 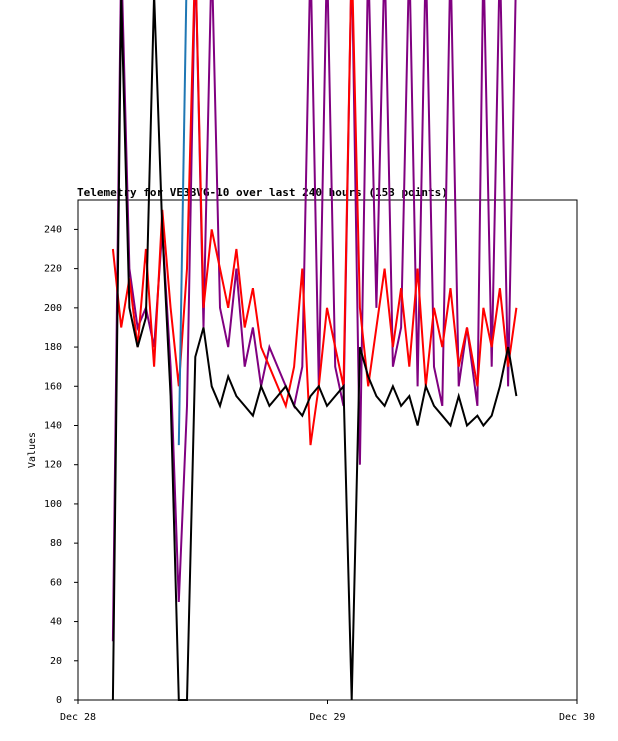 I want to click on y-tick-label: 160, so click(x=53, y=386).